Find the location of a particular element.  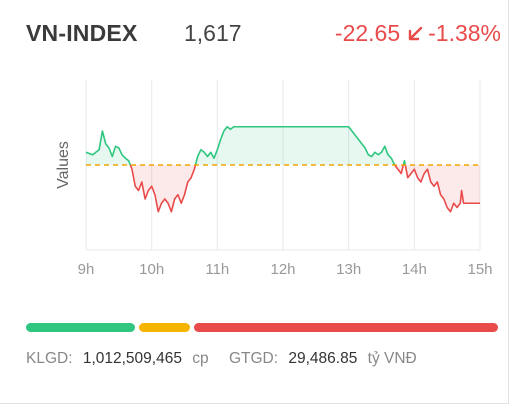

x-tick-label: 9h is located at coordinates (86, 269).